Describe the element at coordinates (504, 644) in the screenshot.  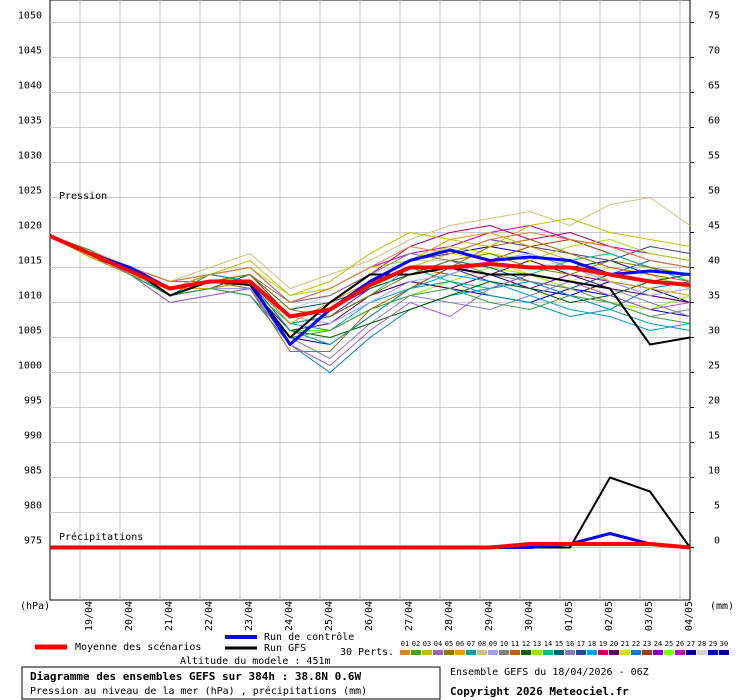
I see `legend-label: 10` at that location.